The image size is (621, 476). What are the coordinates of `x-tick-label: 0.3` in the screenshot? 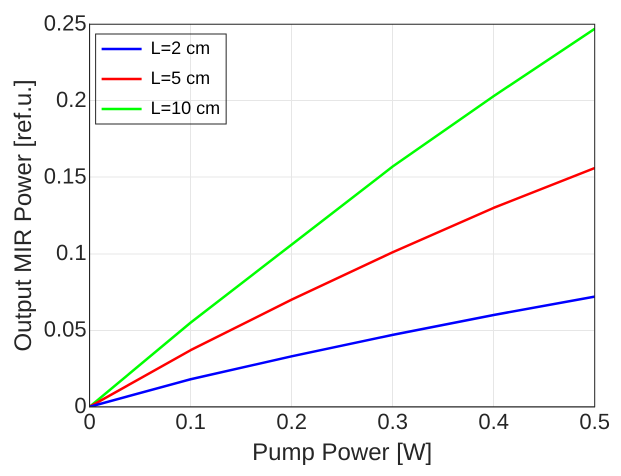 It's located at (392, 421).